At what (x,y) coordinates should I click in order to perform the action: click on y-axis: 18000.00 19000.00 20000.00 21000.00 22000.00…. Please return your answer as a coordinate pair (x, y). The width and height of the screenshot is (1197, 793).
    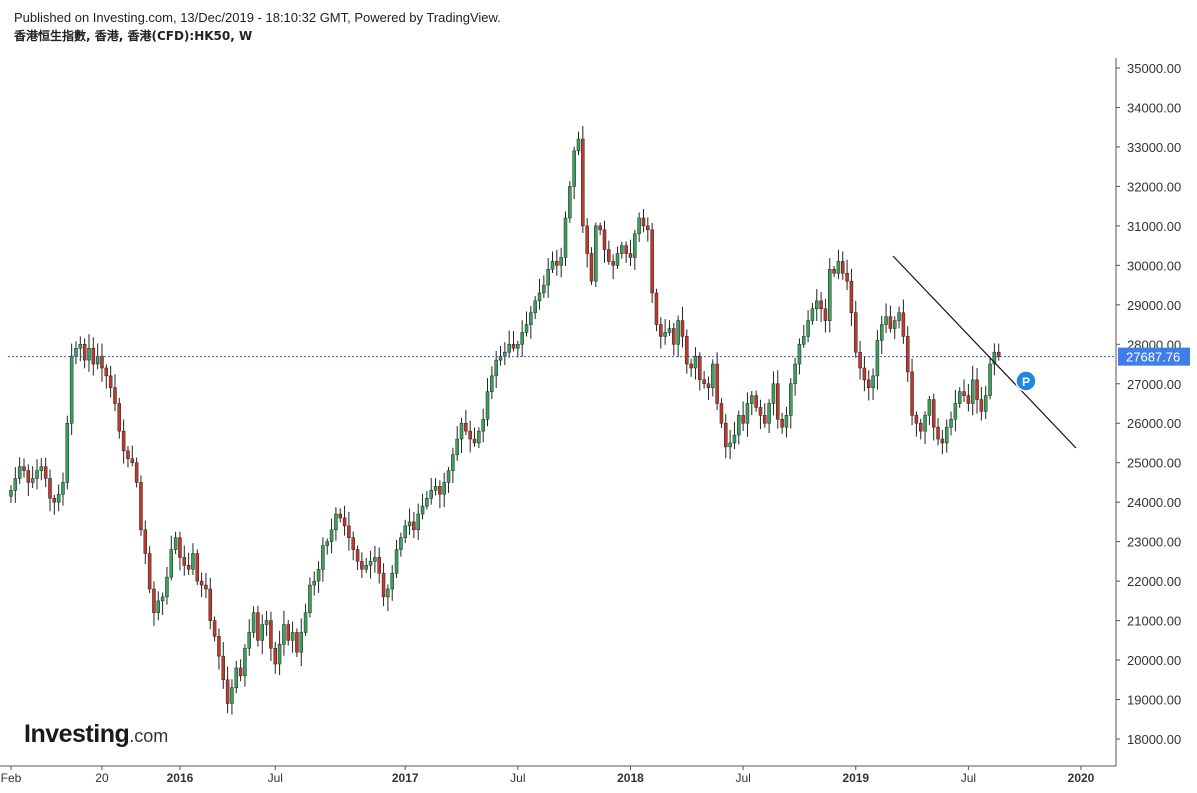
    Looking at the image, I should click on (1148, 404).